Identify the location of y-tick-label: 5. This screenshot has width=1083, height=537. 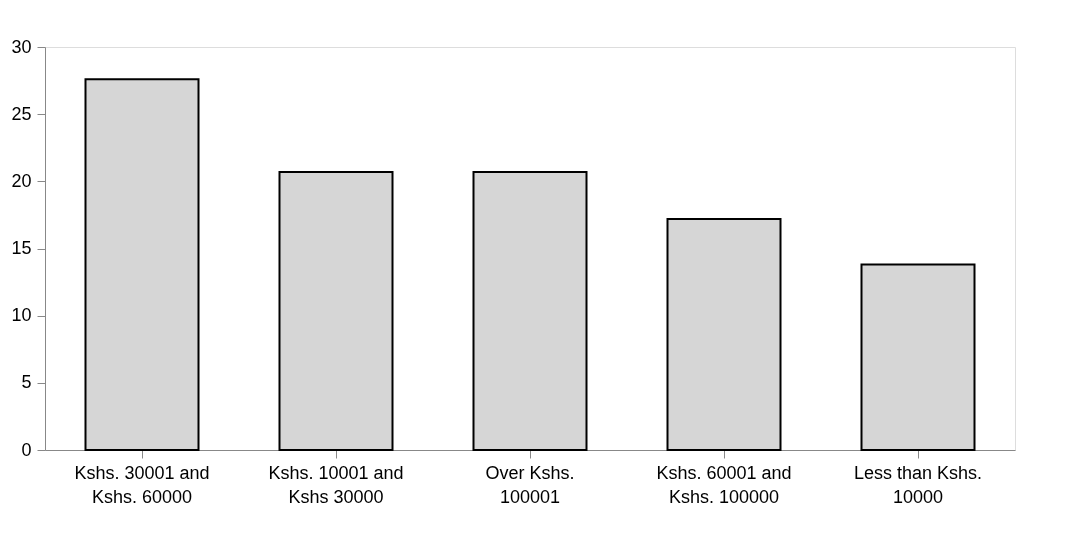
(26, 382).